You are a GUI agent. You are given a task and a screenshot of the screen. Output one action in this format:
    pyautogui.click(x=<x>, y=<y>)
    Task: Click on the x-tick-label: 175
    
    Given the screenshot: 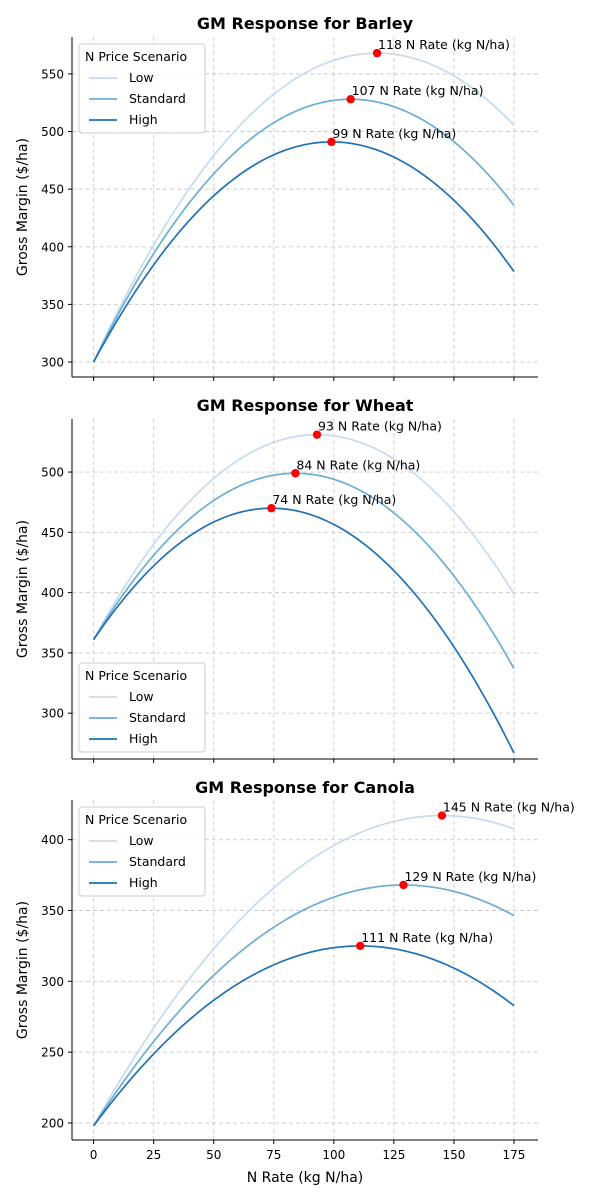 What is the action you would take?
    pyautogui.click(x=514, y=1155)
    